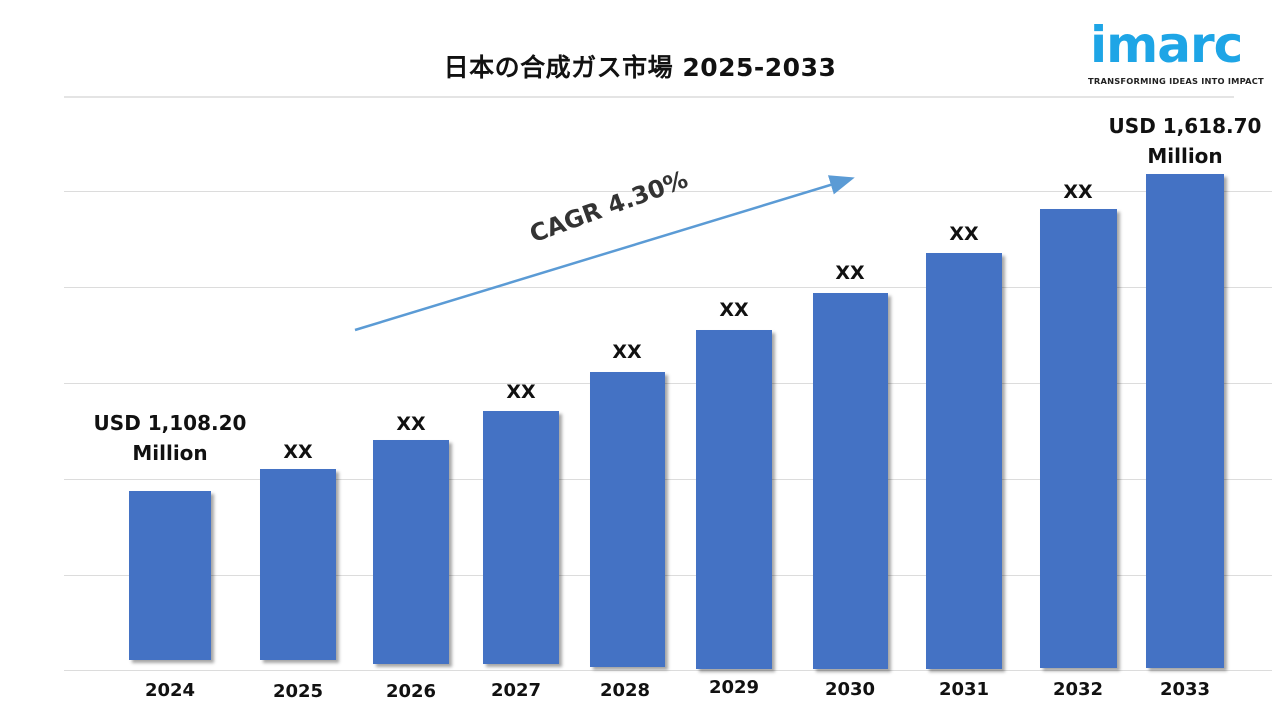  I want to click on bar-2025, so click(298, 564).